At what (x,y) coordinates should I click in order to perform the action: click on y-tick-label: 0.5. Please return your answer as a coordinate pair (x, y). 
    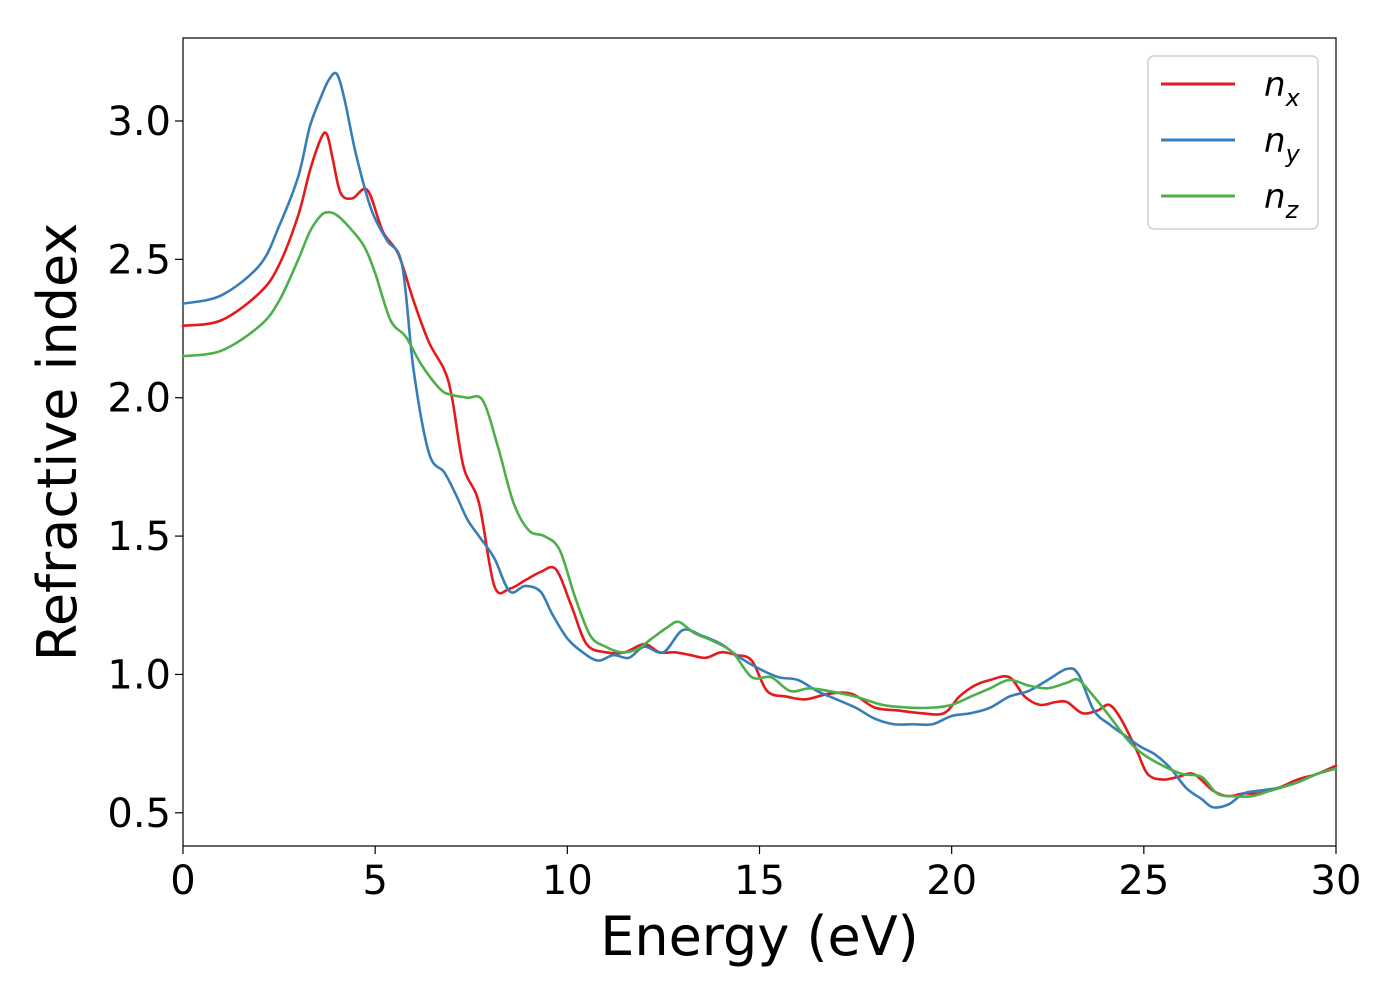
    Looking at the image, I should click on (139, 814).